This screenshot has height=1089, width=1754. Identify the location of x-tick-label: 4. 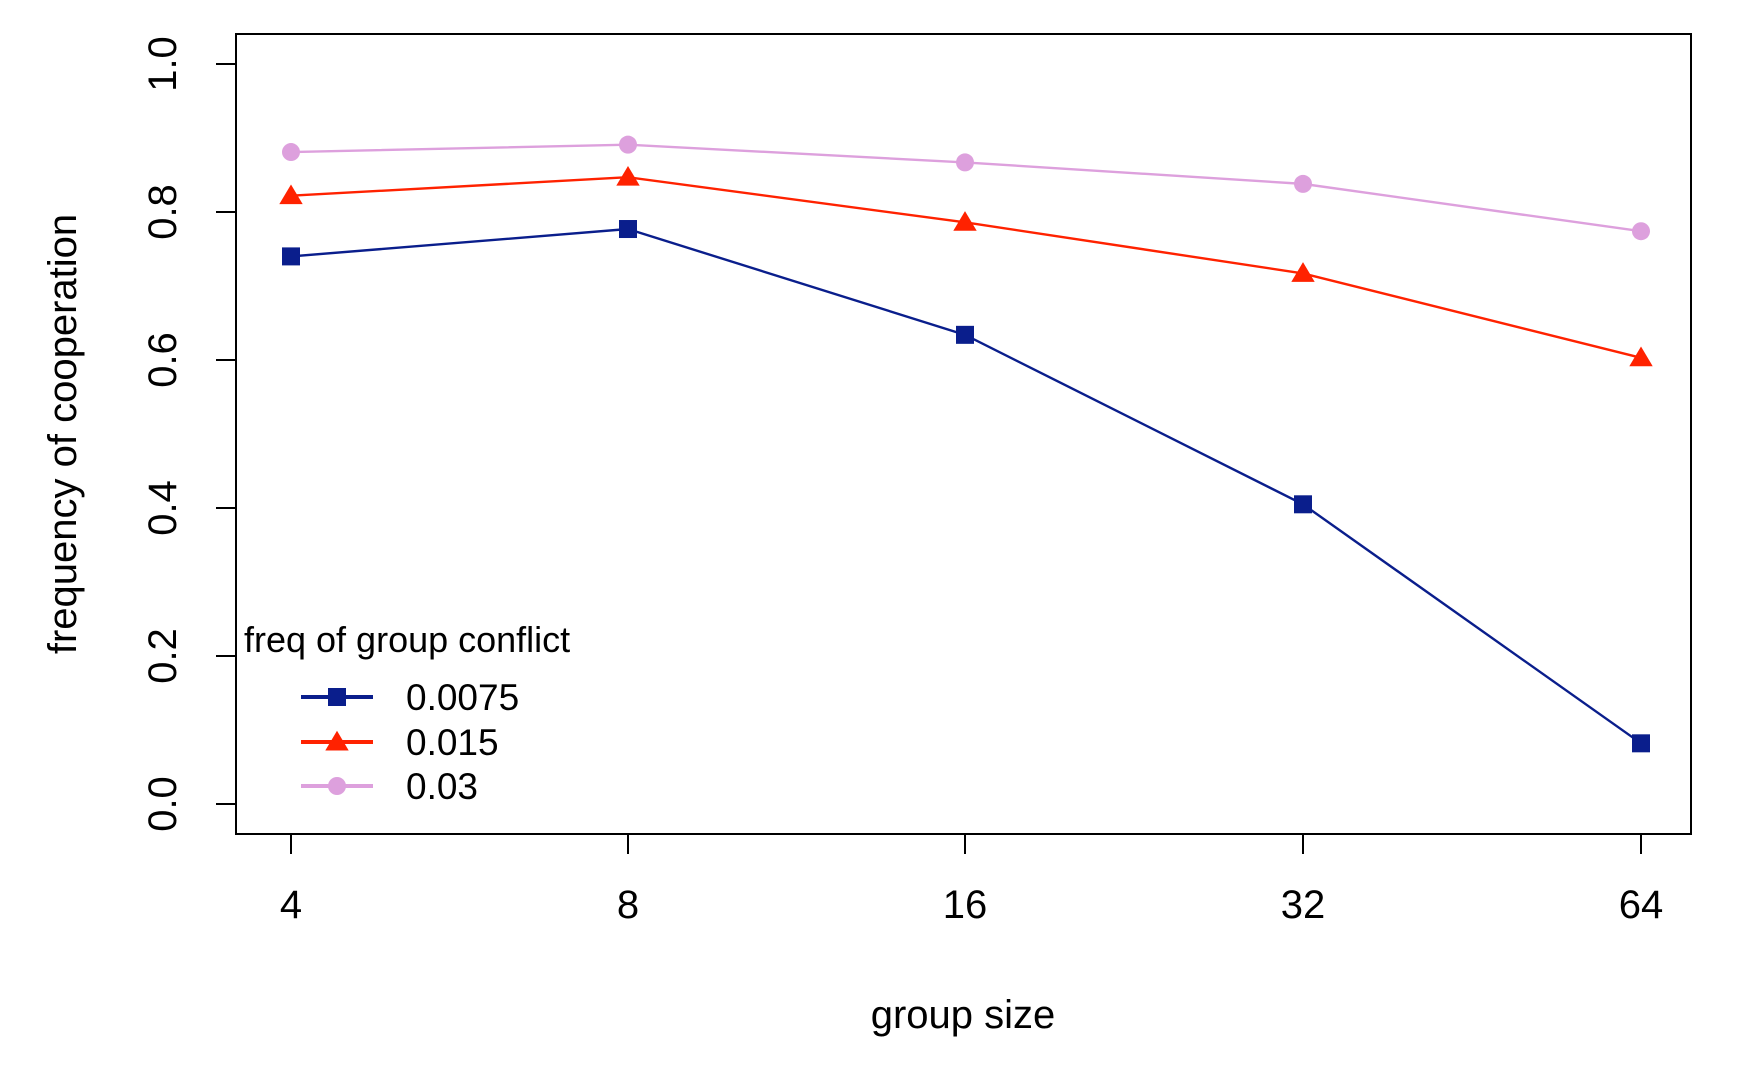
(291, 905).